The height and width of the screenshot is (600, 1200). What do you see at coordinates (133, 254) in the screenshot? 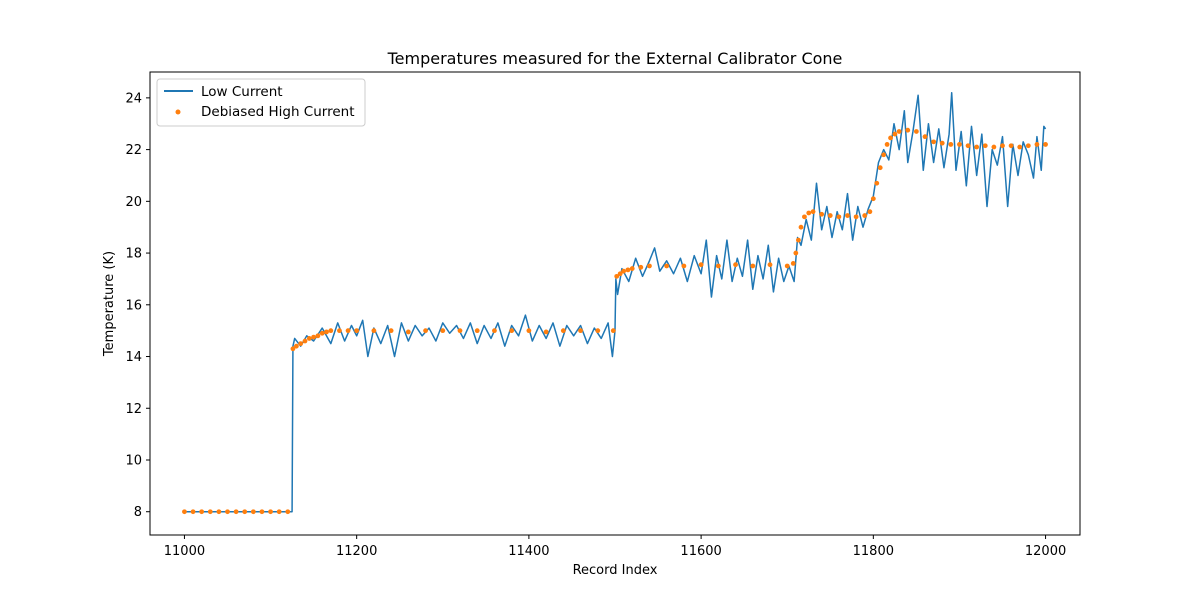
I see `y-tick-label: 18` at bounding box center [133, 254].